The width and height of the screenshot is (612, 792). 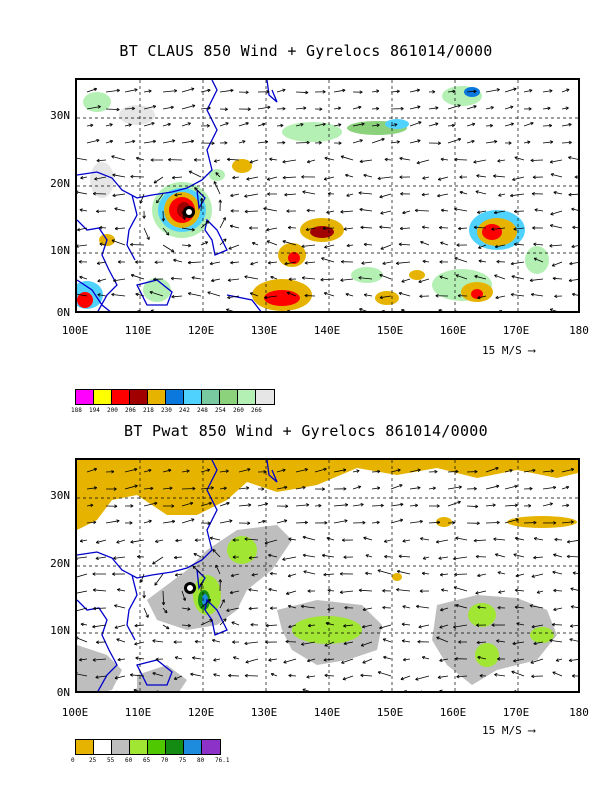 What do you see at coordinates (148, 410) in the screenshot?
I see `colorbar-label: 218` at bounding box center [148, 410].